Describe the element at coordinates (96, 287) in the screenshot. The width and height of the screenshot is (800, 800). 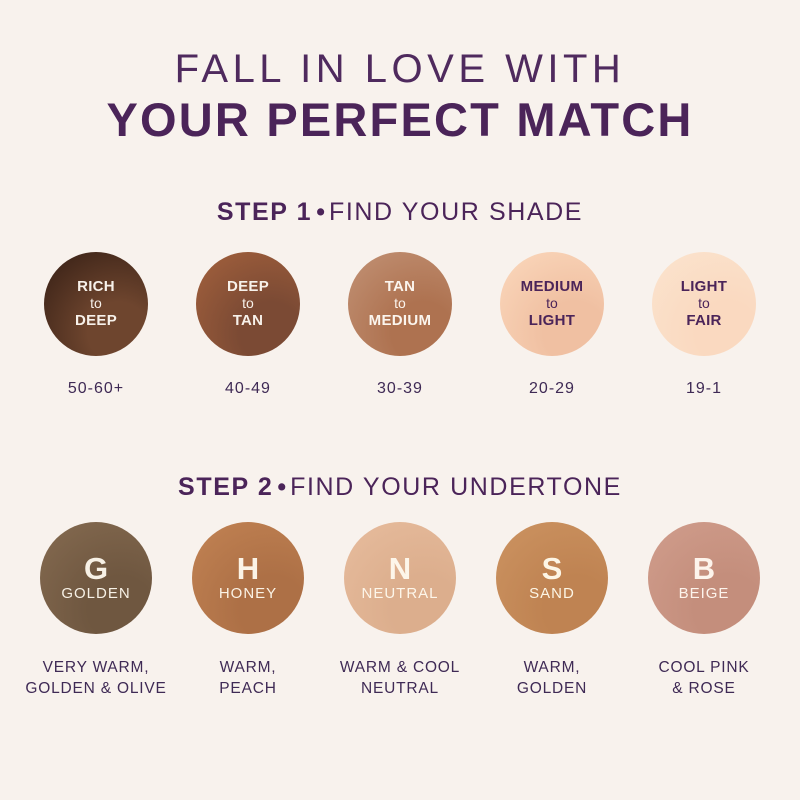
I see `shade-label-top: RICH` at that location.